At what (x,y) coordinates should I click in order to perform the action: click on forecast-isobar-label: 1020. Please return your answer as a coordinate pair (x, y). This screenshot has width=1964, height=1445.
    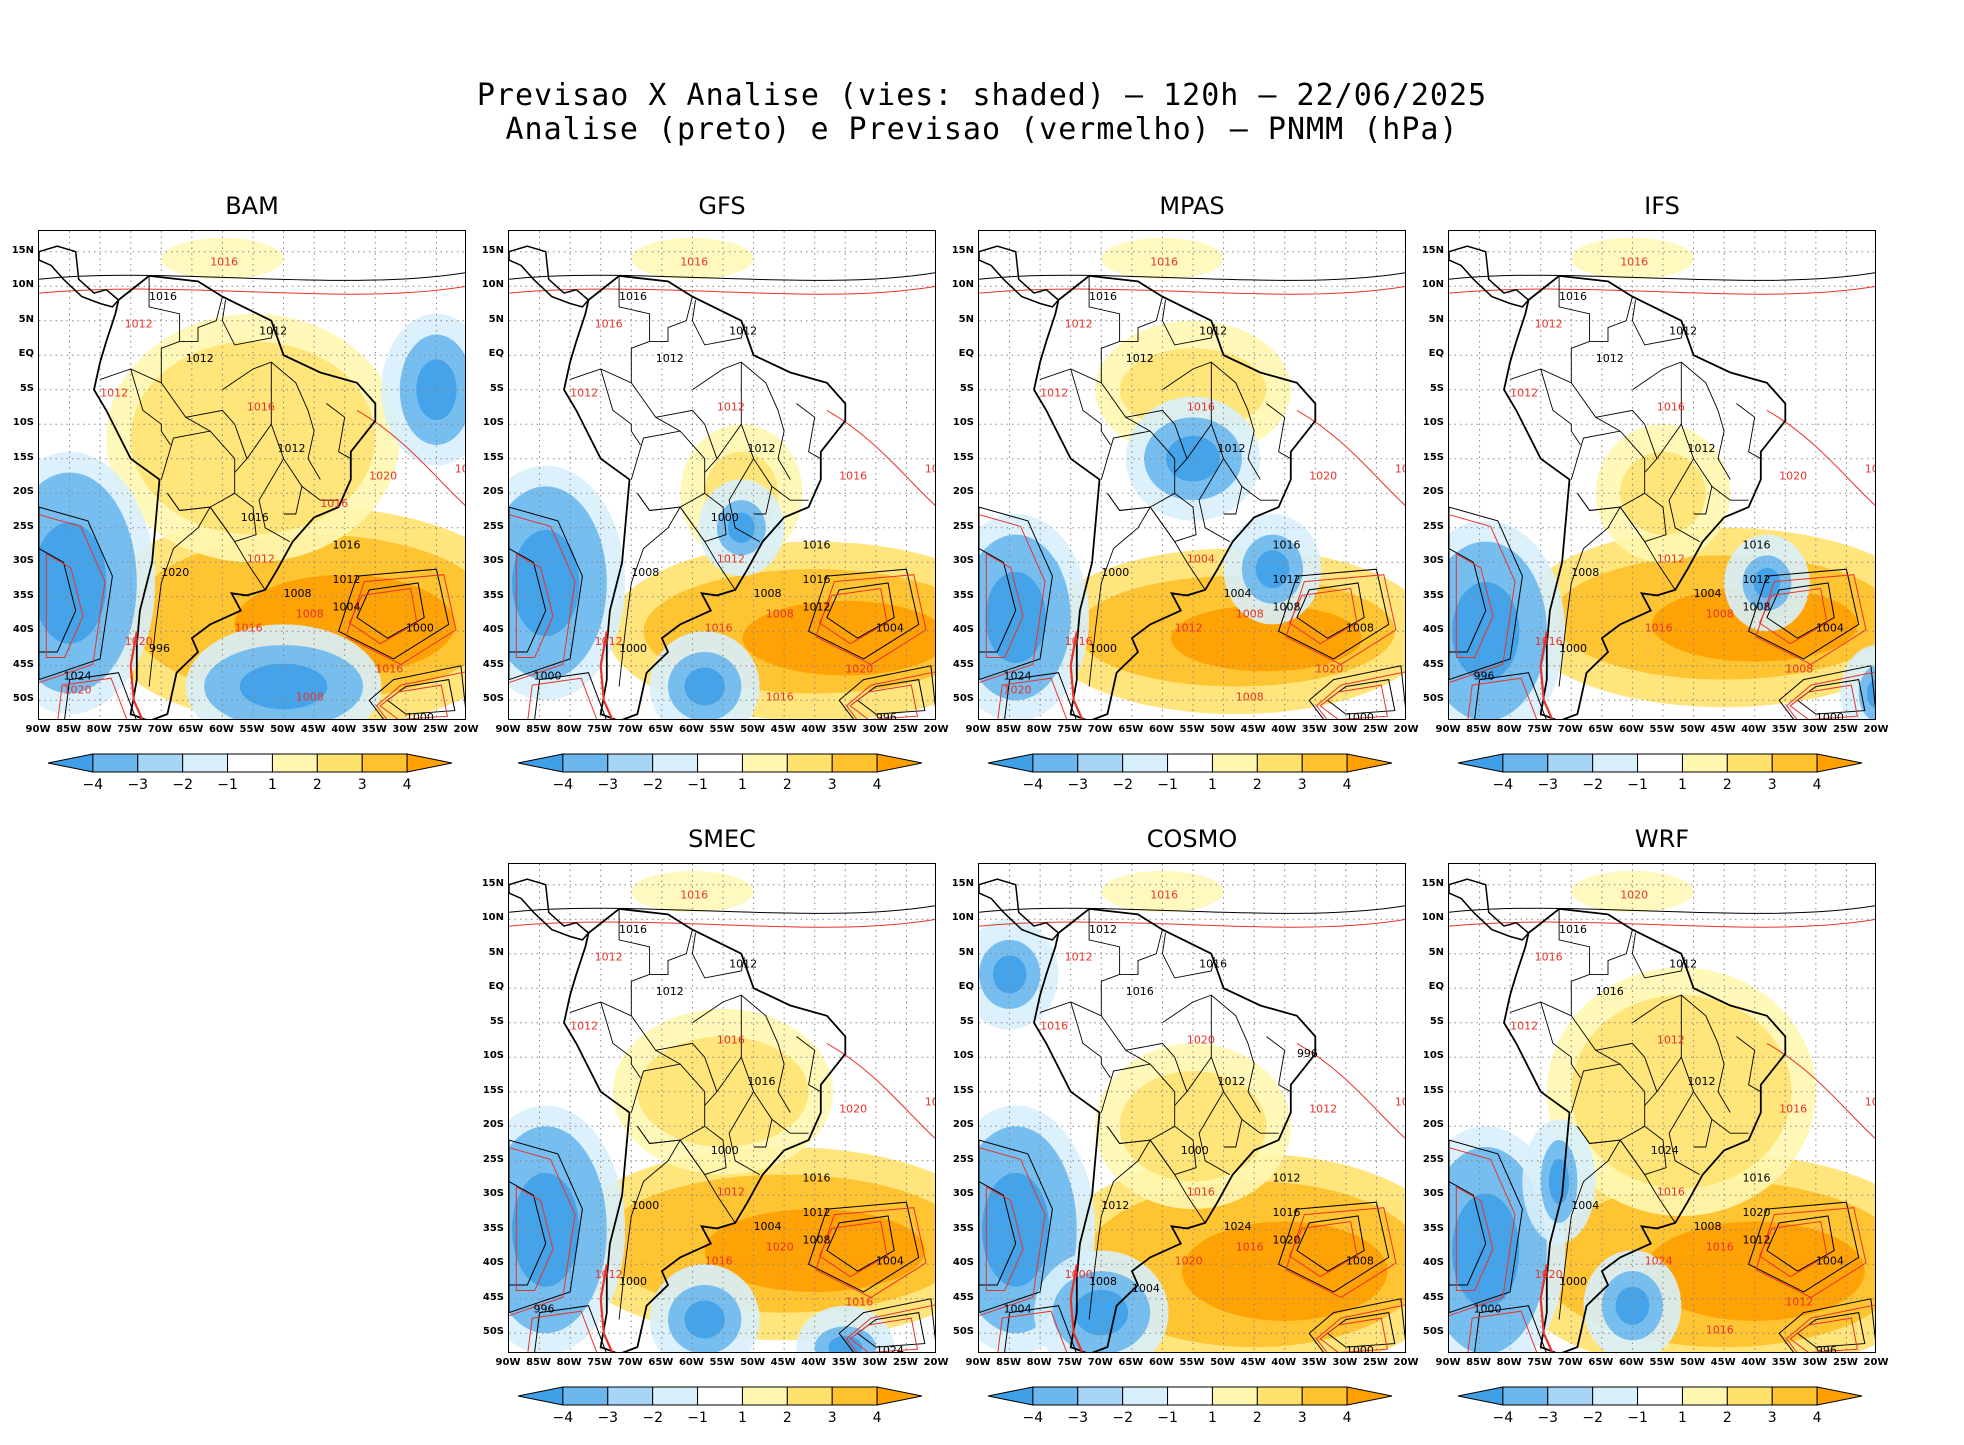
    Looking at the image, I should click on (1549, 1274).